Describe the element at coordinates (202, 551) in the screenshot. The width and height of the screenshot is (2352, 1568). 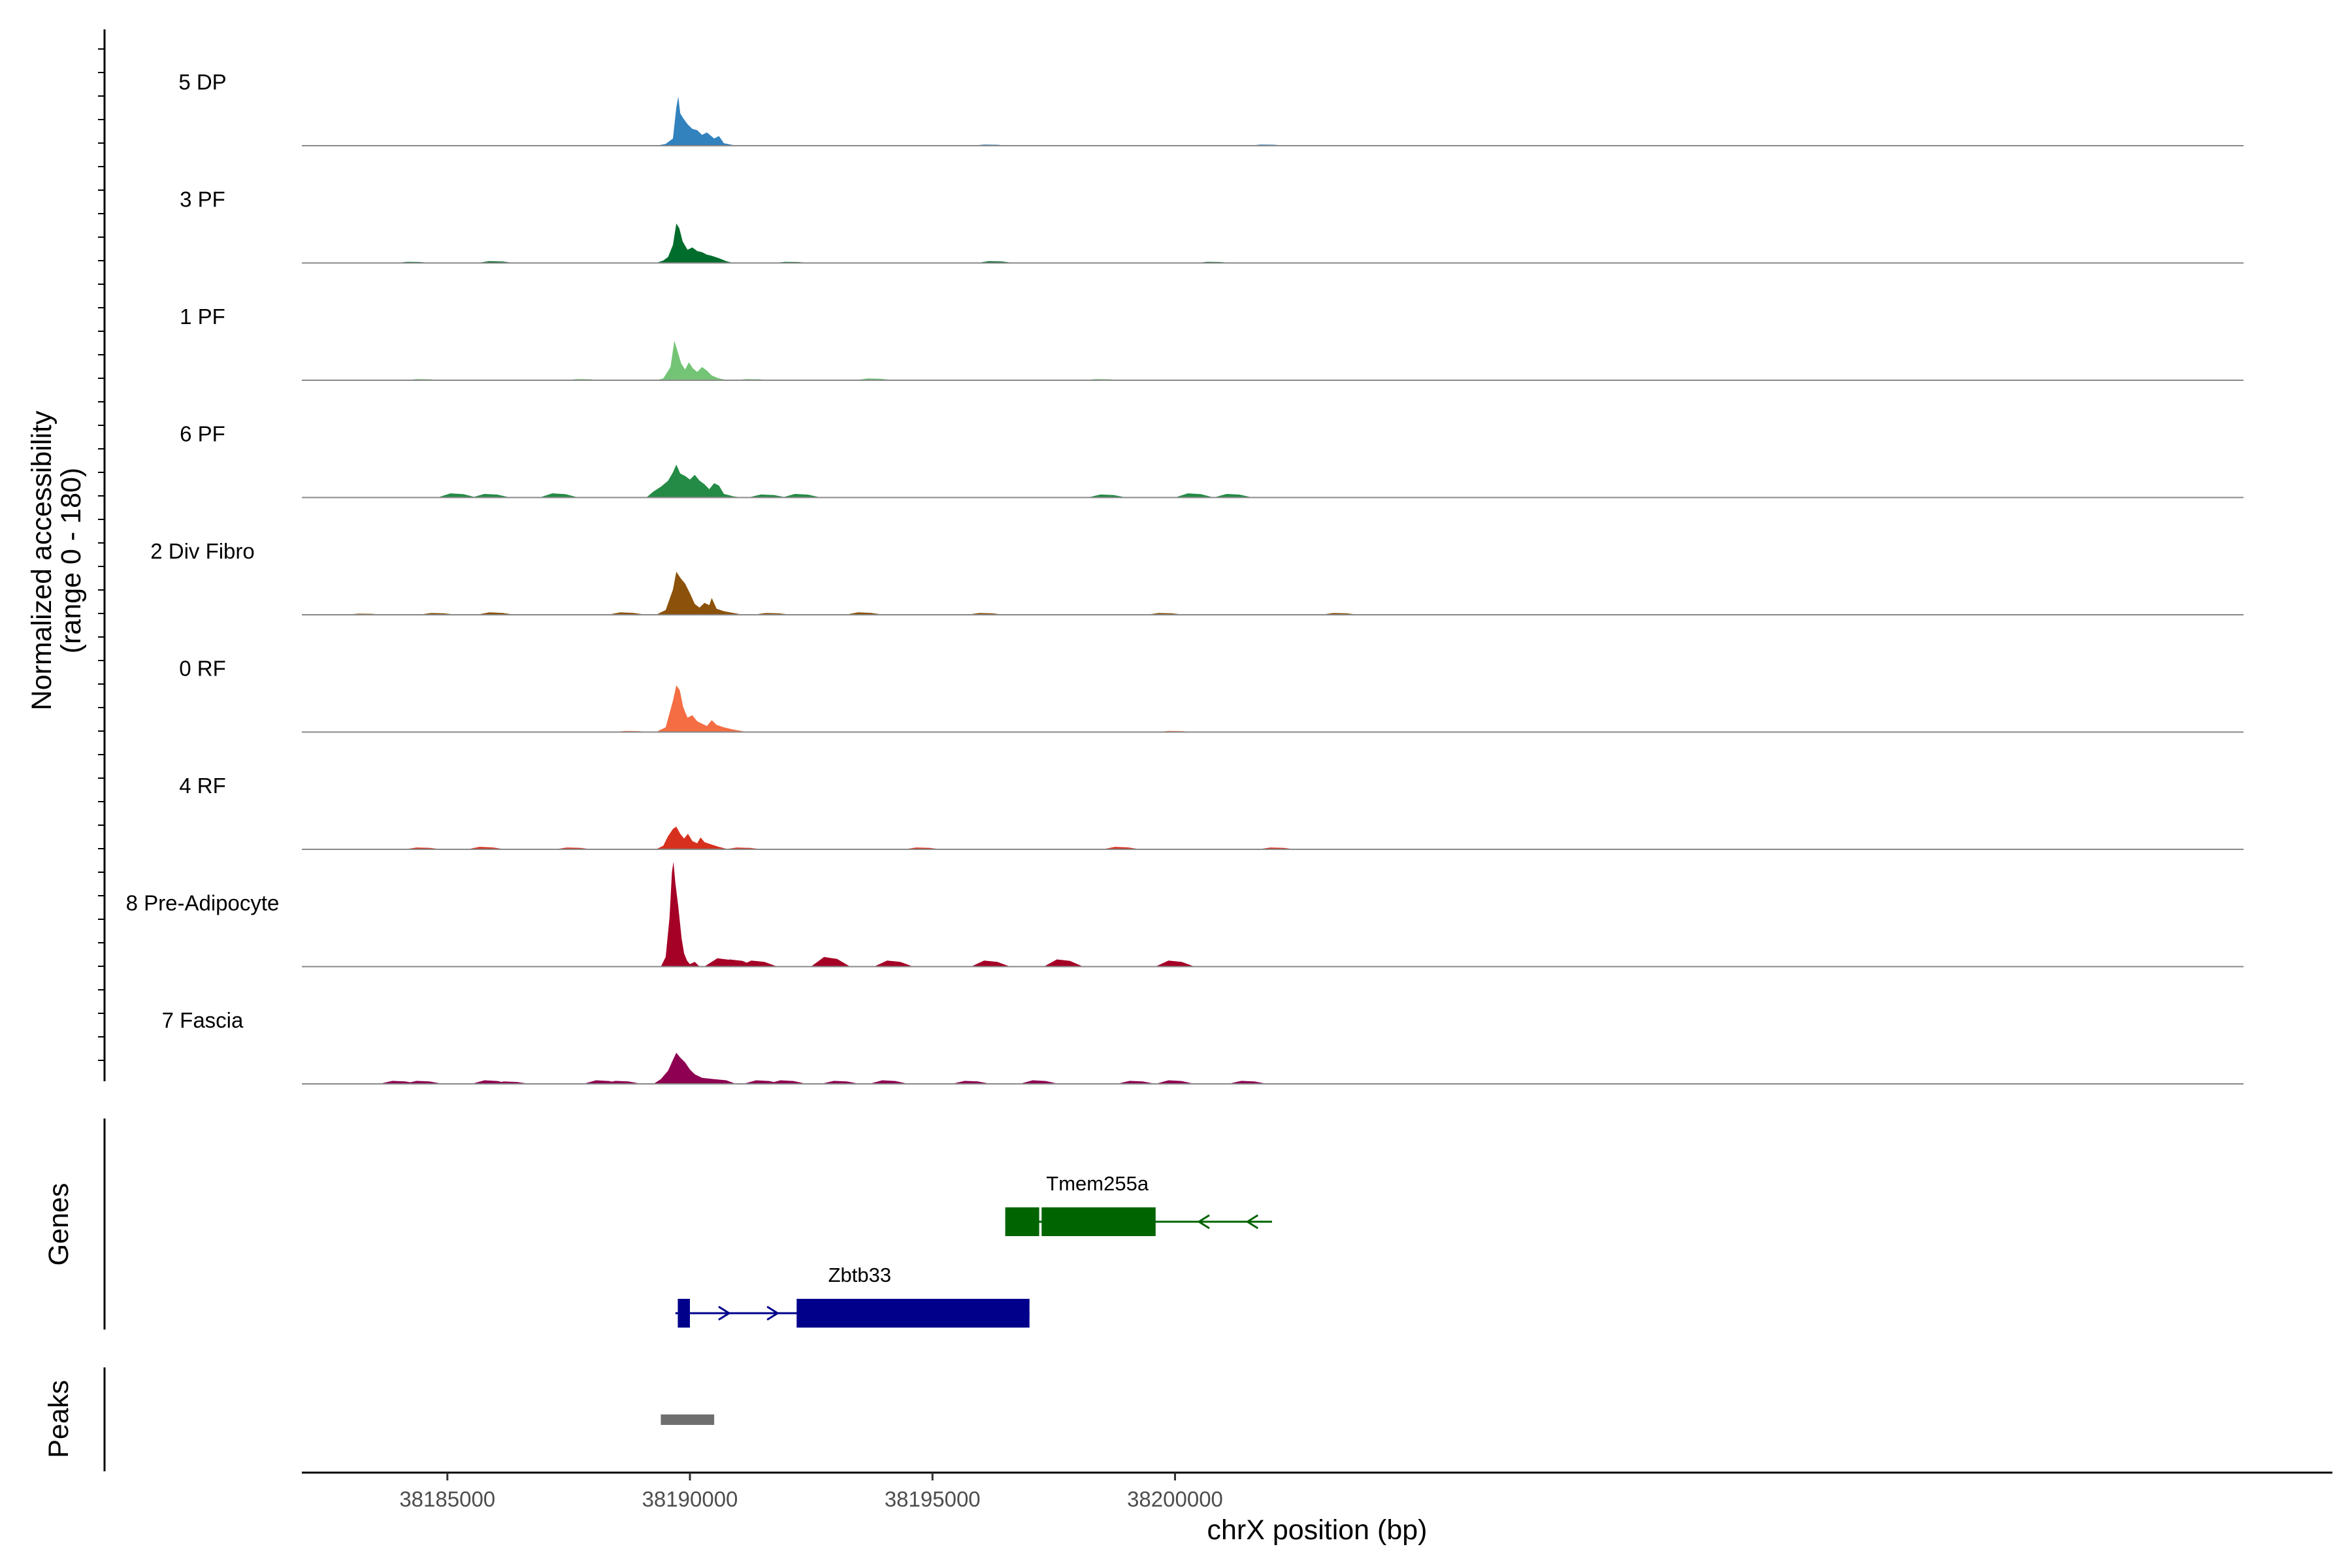
I see `track-label: 2 Div Fibro` at that location.